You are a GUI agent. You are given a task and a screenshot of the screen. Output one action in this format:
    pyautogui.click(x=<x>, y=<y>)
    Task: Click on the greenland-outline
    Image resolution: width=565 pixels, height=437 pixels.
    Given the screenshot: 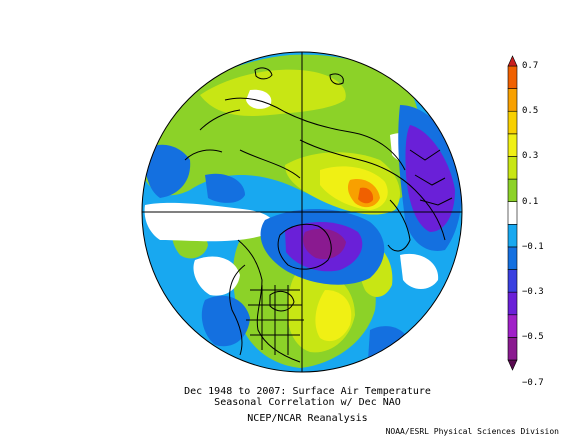 What is the action you would take?
    pyautogui.click(x=304, y=246)
    